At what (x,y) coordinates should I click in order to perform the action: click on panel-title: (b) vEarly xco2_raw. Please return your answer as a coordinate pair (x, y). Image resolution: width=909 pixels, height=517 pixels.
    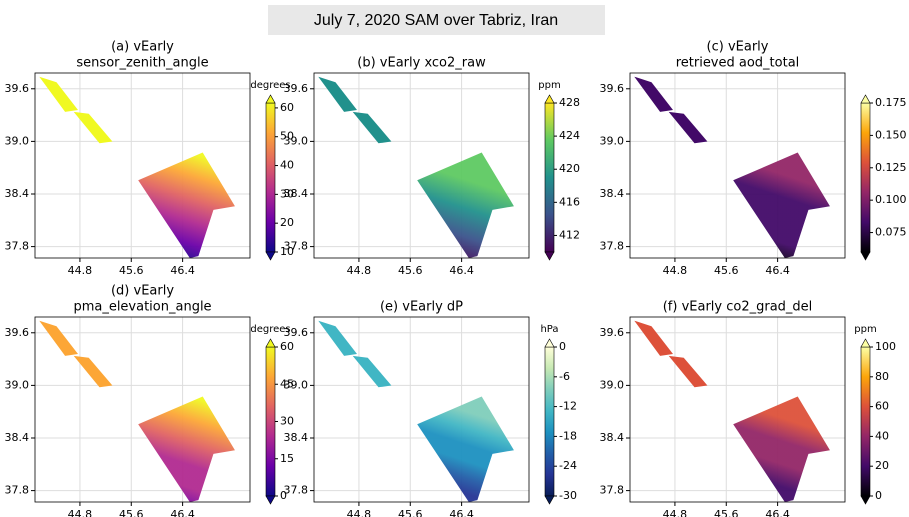
    Looking at the image, I should click on (421, 63).